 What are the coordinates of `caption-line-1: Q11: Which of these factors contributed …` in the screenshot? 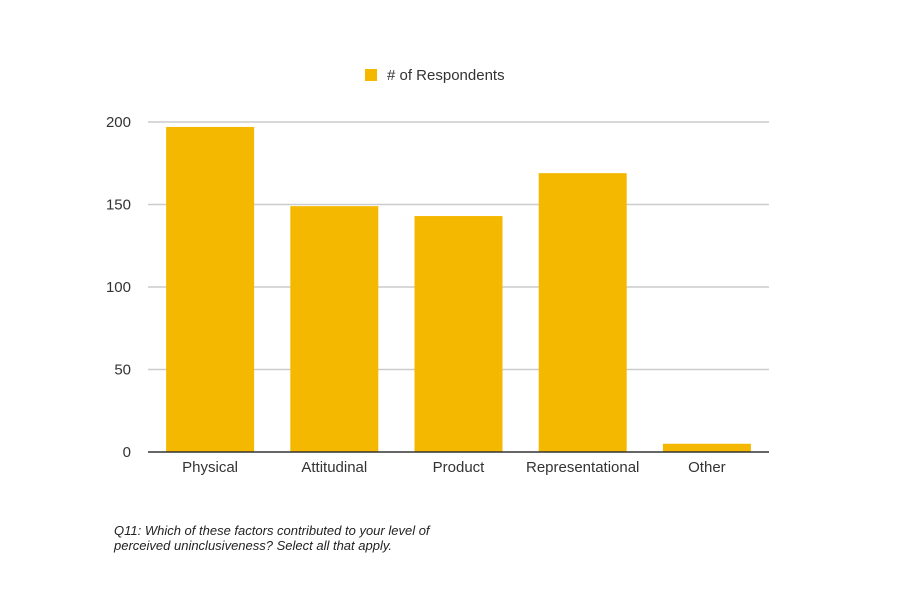 It's located at (272, 530).